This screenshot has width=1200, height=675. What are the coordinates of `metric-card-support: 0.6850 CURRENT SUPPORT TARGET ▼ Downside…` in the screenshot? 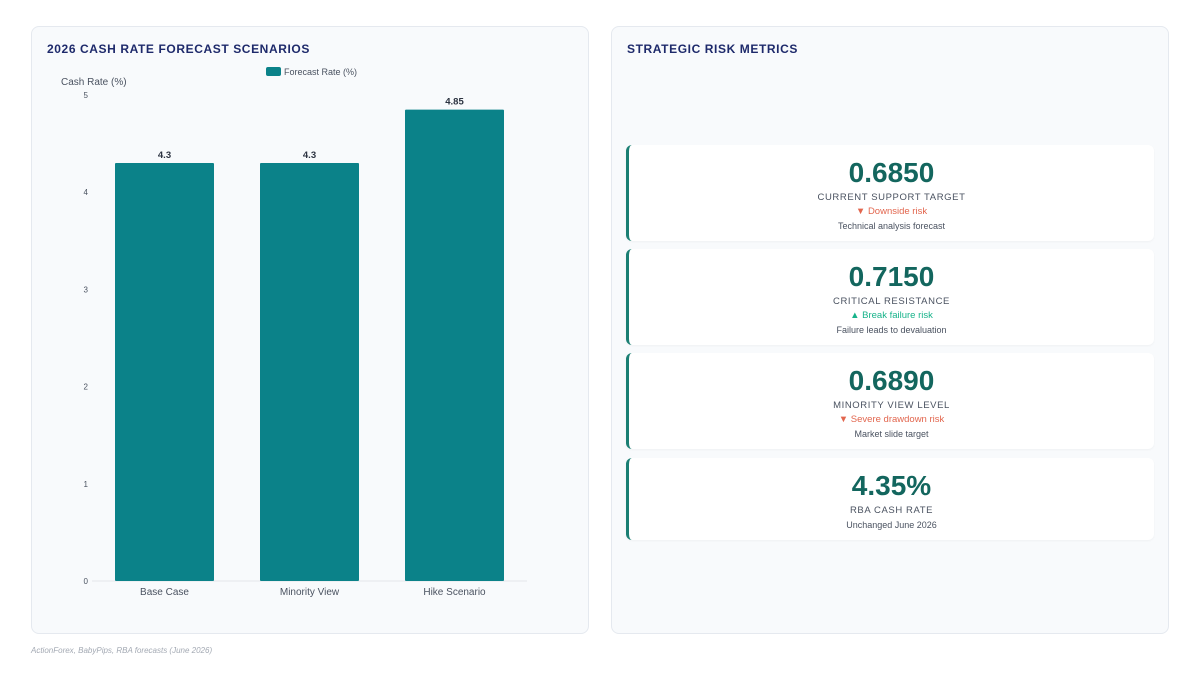 It's located at (890, 193).